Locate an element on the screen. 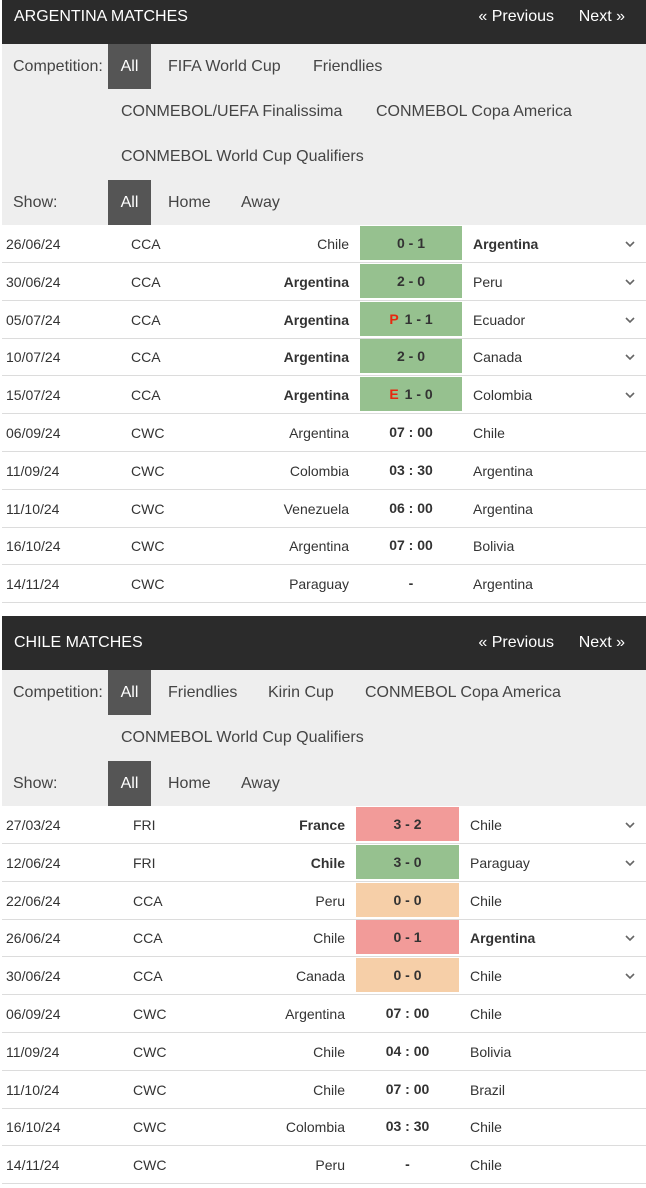 The height and width of the screenshot is (1188, 646). match-row: 11/09/24 CWC Colombia 03 : 30 Argentina is located at coordinates (324, 471).